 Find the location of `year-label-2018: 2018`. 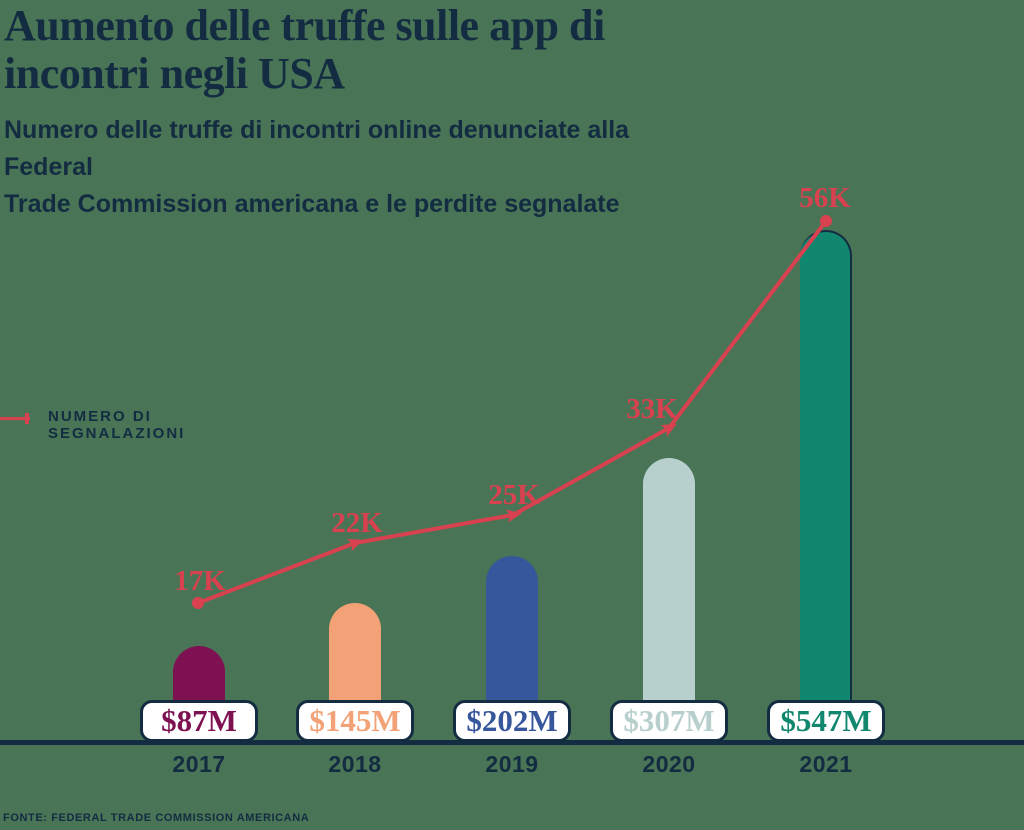

year-label-2018: 2018 is located at coordinates (355, 764).